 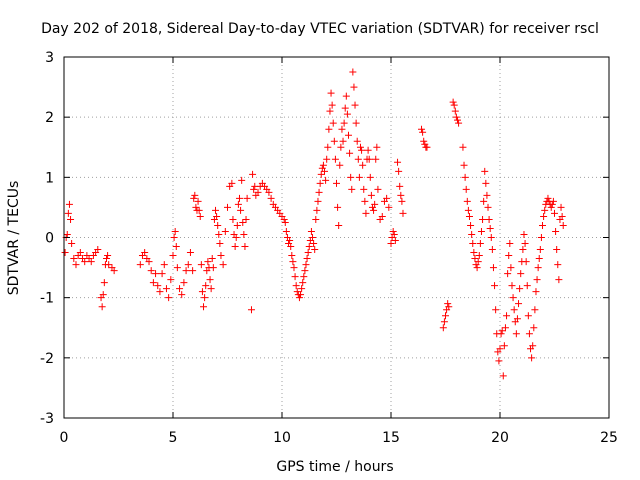 What do you see at coordinates (49, 239) in the screenshot?
I see `y-tick-label: 0` at bounding box center [49, 239].